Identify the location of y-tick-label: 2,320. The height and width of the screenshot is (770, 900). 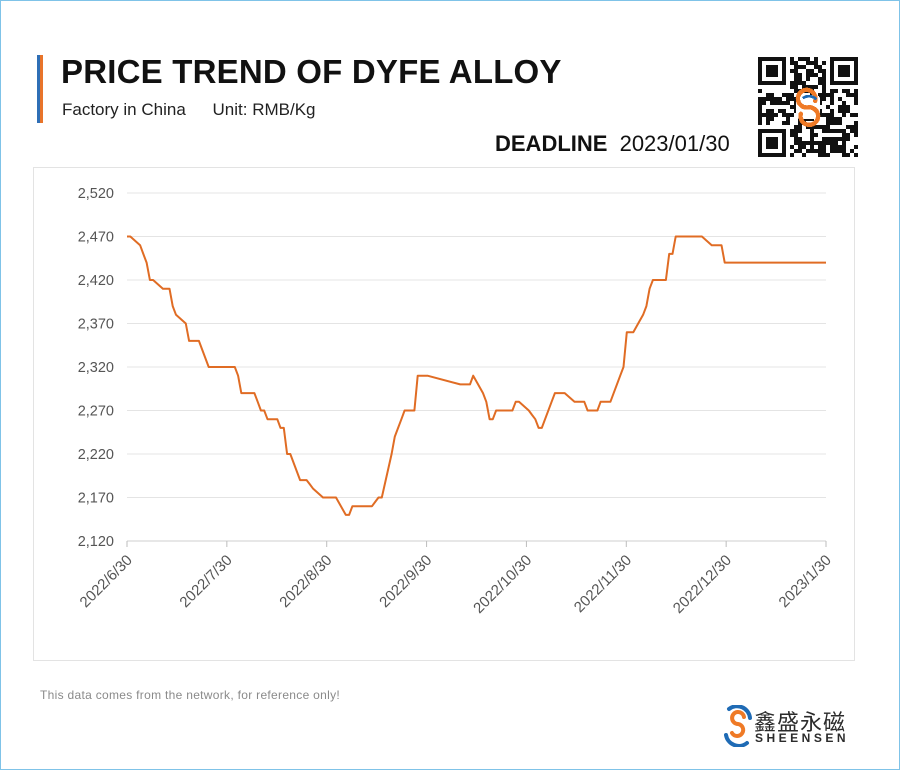
(96, 368).